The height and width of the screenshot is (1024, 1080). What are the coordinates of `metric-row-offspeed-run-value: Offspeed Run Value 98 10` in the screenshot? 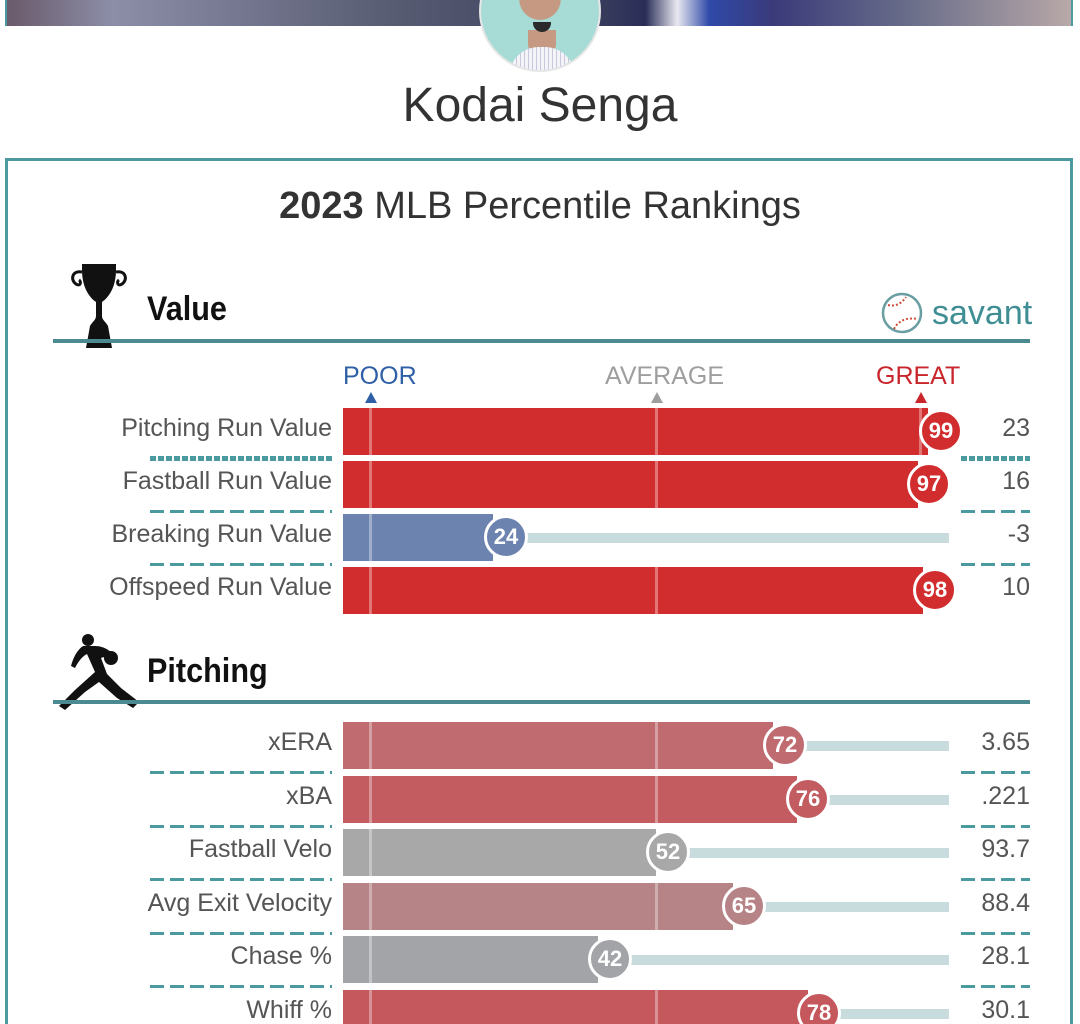 It's located at (540, 590).